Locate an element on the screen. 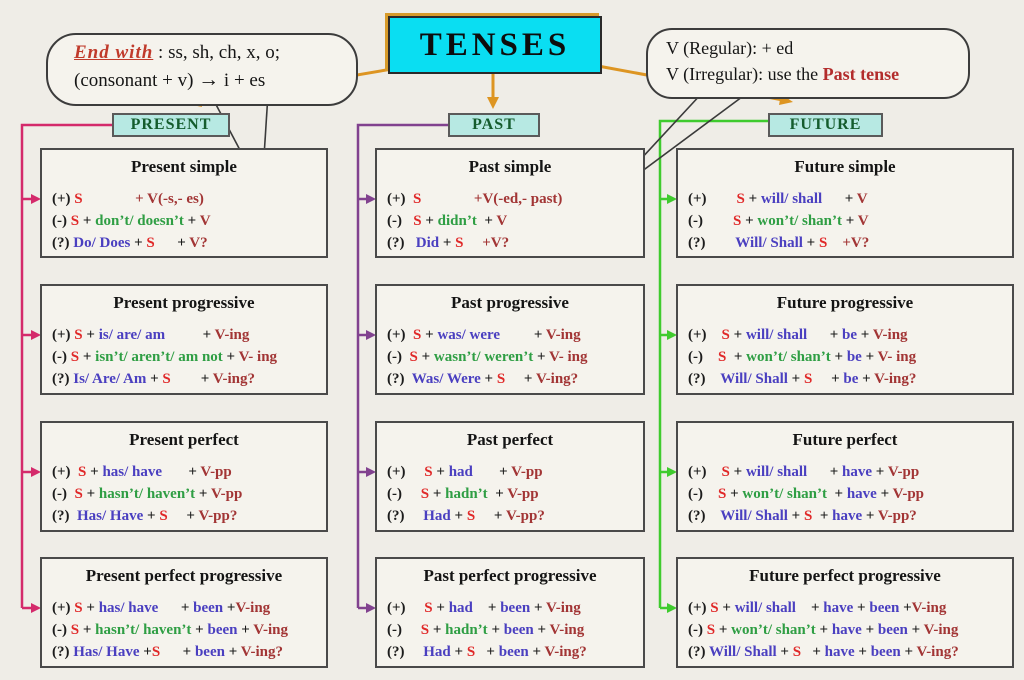 The height and width of the screenshot is (680, 1024). formula-line: (?) Did + S +V? is located at coordinates (448, 243).